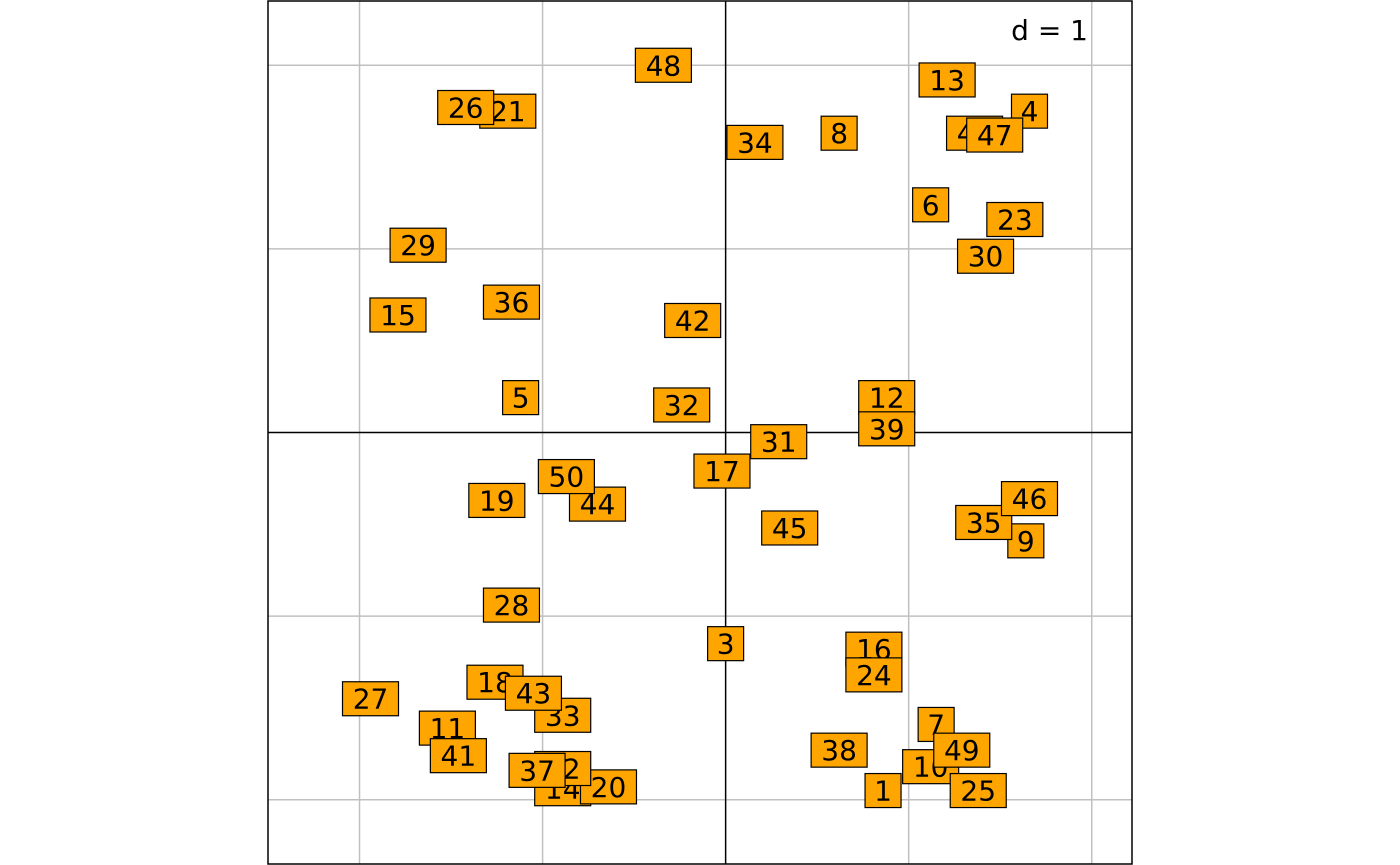 The height and width of the screenshot is (865, 1400). I want to click on point-label: 38, so click(839, 750).